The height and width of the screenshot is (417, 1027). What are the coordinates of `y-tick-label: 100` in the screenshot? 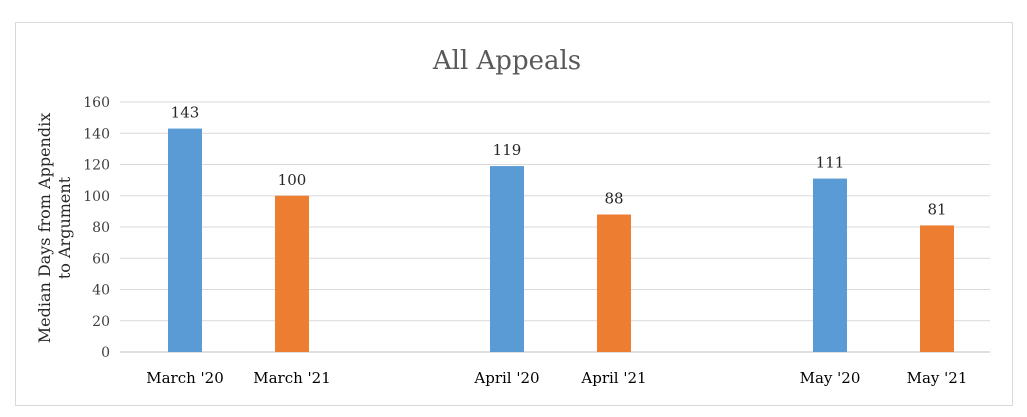 It's located at (96, 197).